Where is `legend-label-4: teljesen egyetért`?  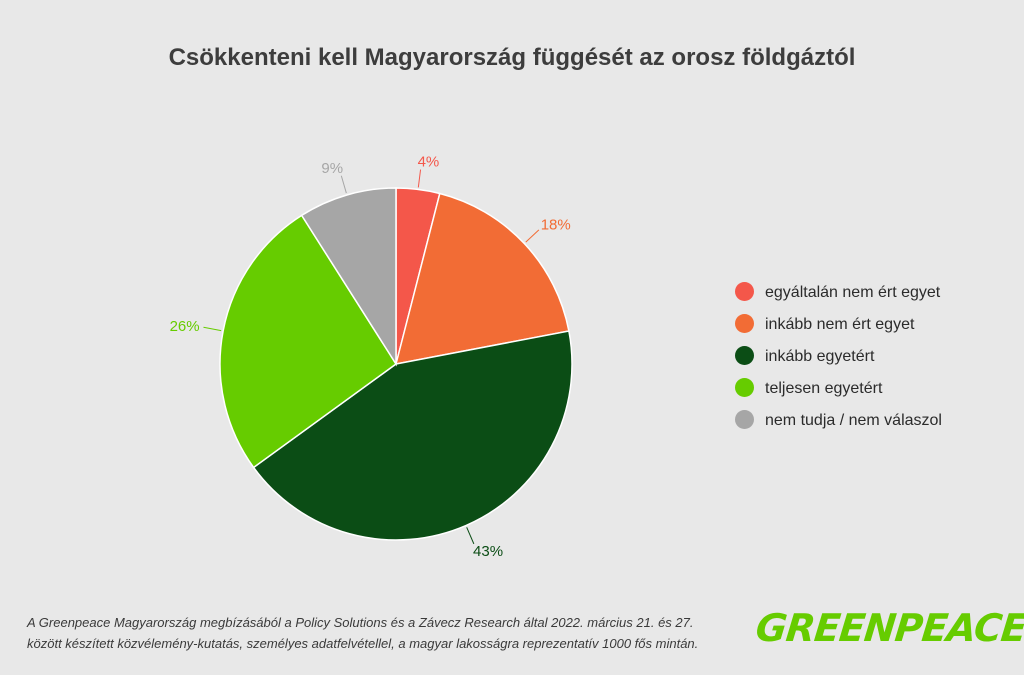
legend-label-4: teljesen egyetért is located at coordinates (824, 388).